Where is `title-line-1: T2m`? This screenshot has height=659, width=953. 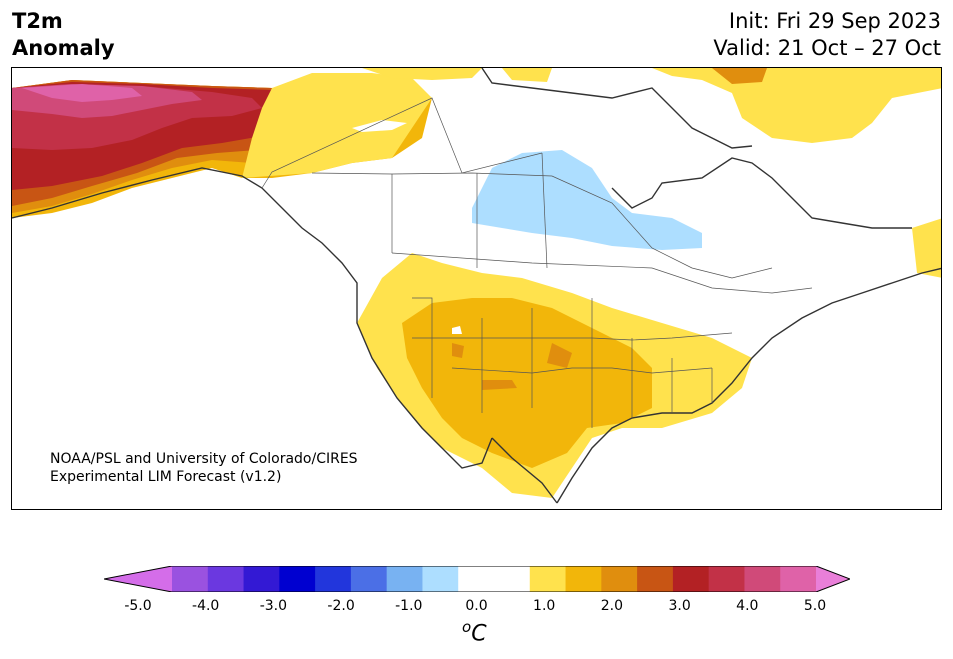 title-line-1: T2m is located at coordinates (37, 21).